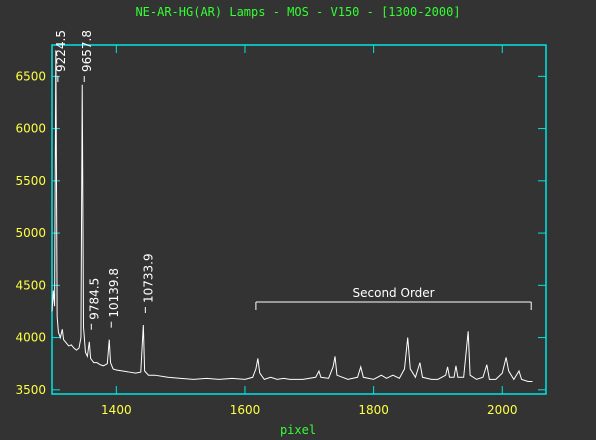 The width and height of the screenshot is (596, 440). I want to click on y-tick-label: 5000, so click(30, 233).